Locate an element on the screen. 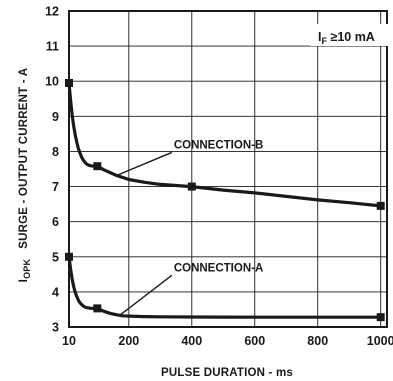 Image resolution: width=393 pixels, height=381 pixels. x-tick-label: 200 is located at coordinates (128, 341).